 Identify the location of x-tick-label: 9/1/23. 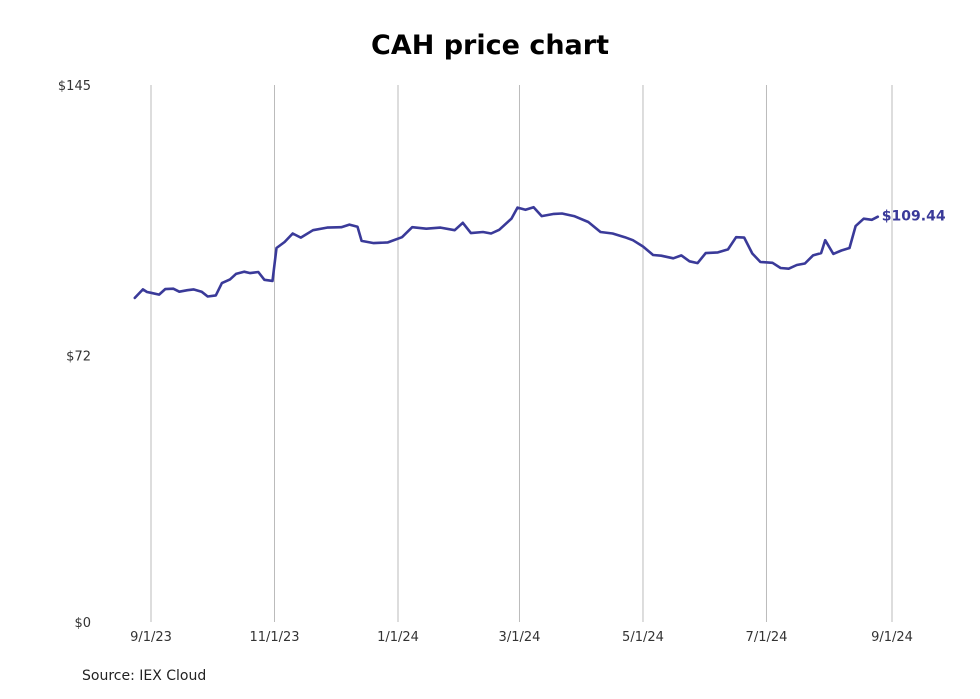
(151, 637).